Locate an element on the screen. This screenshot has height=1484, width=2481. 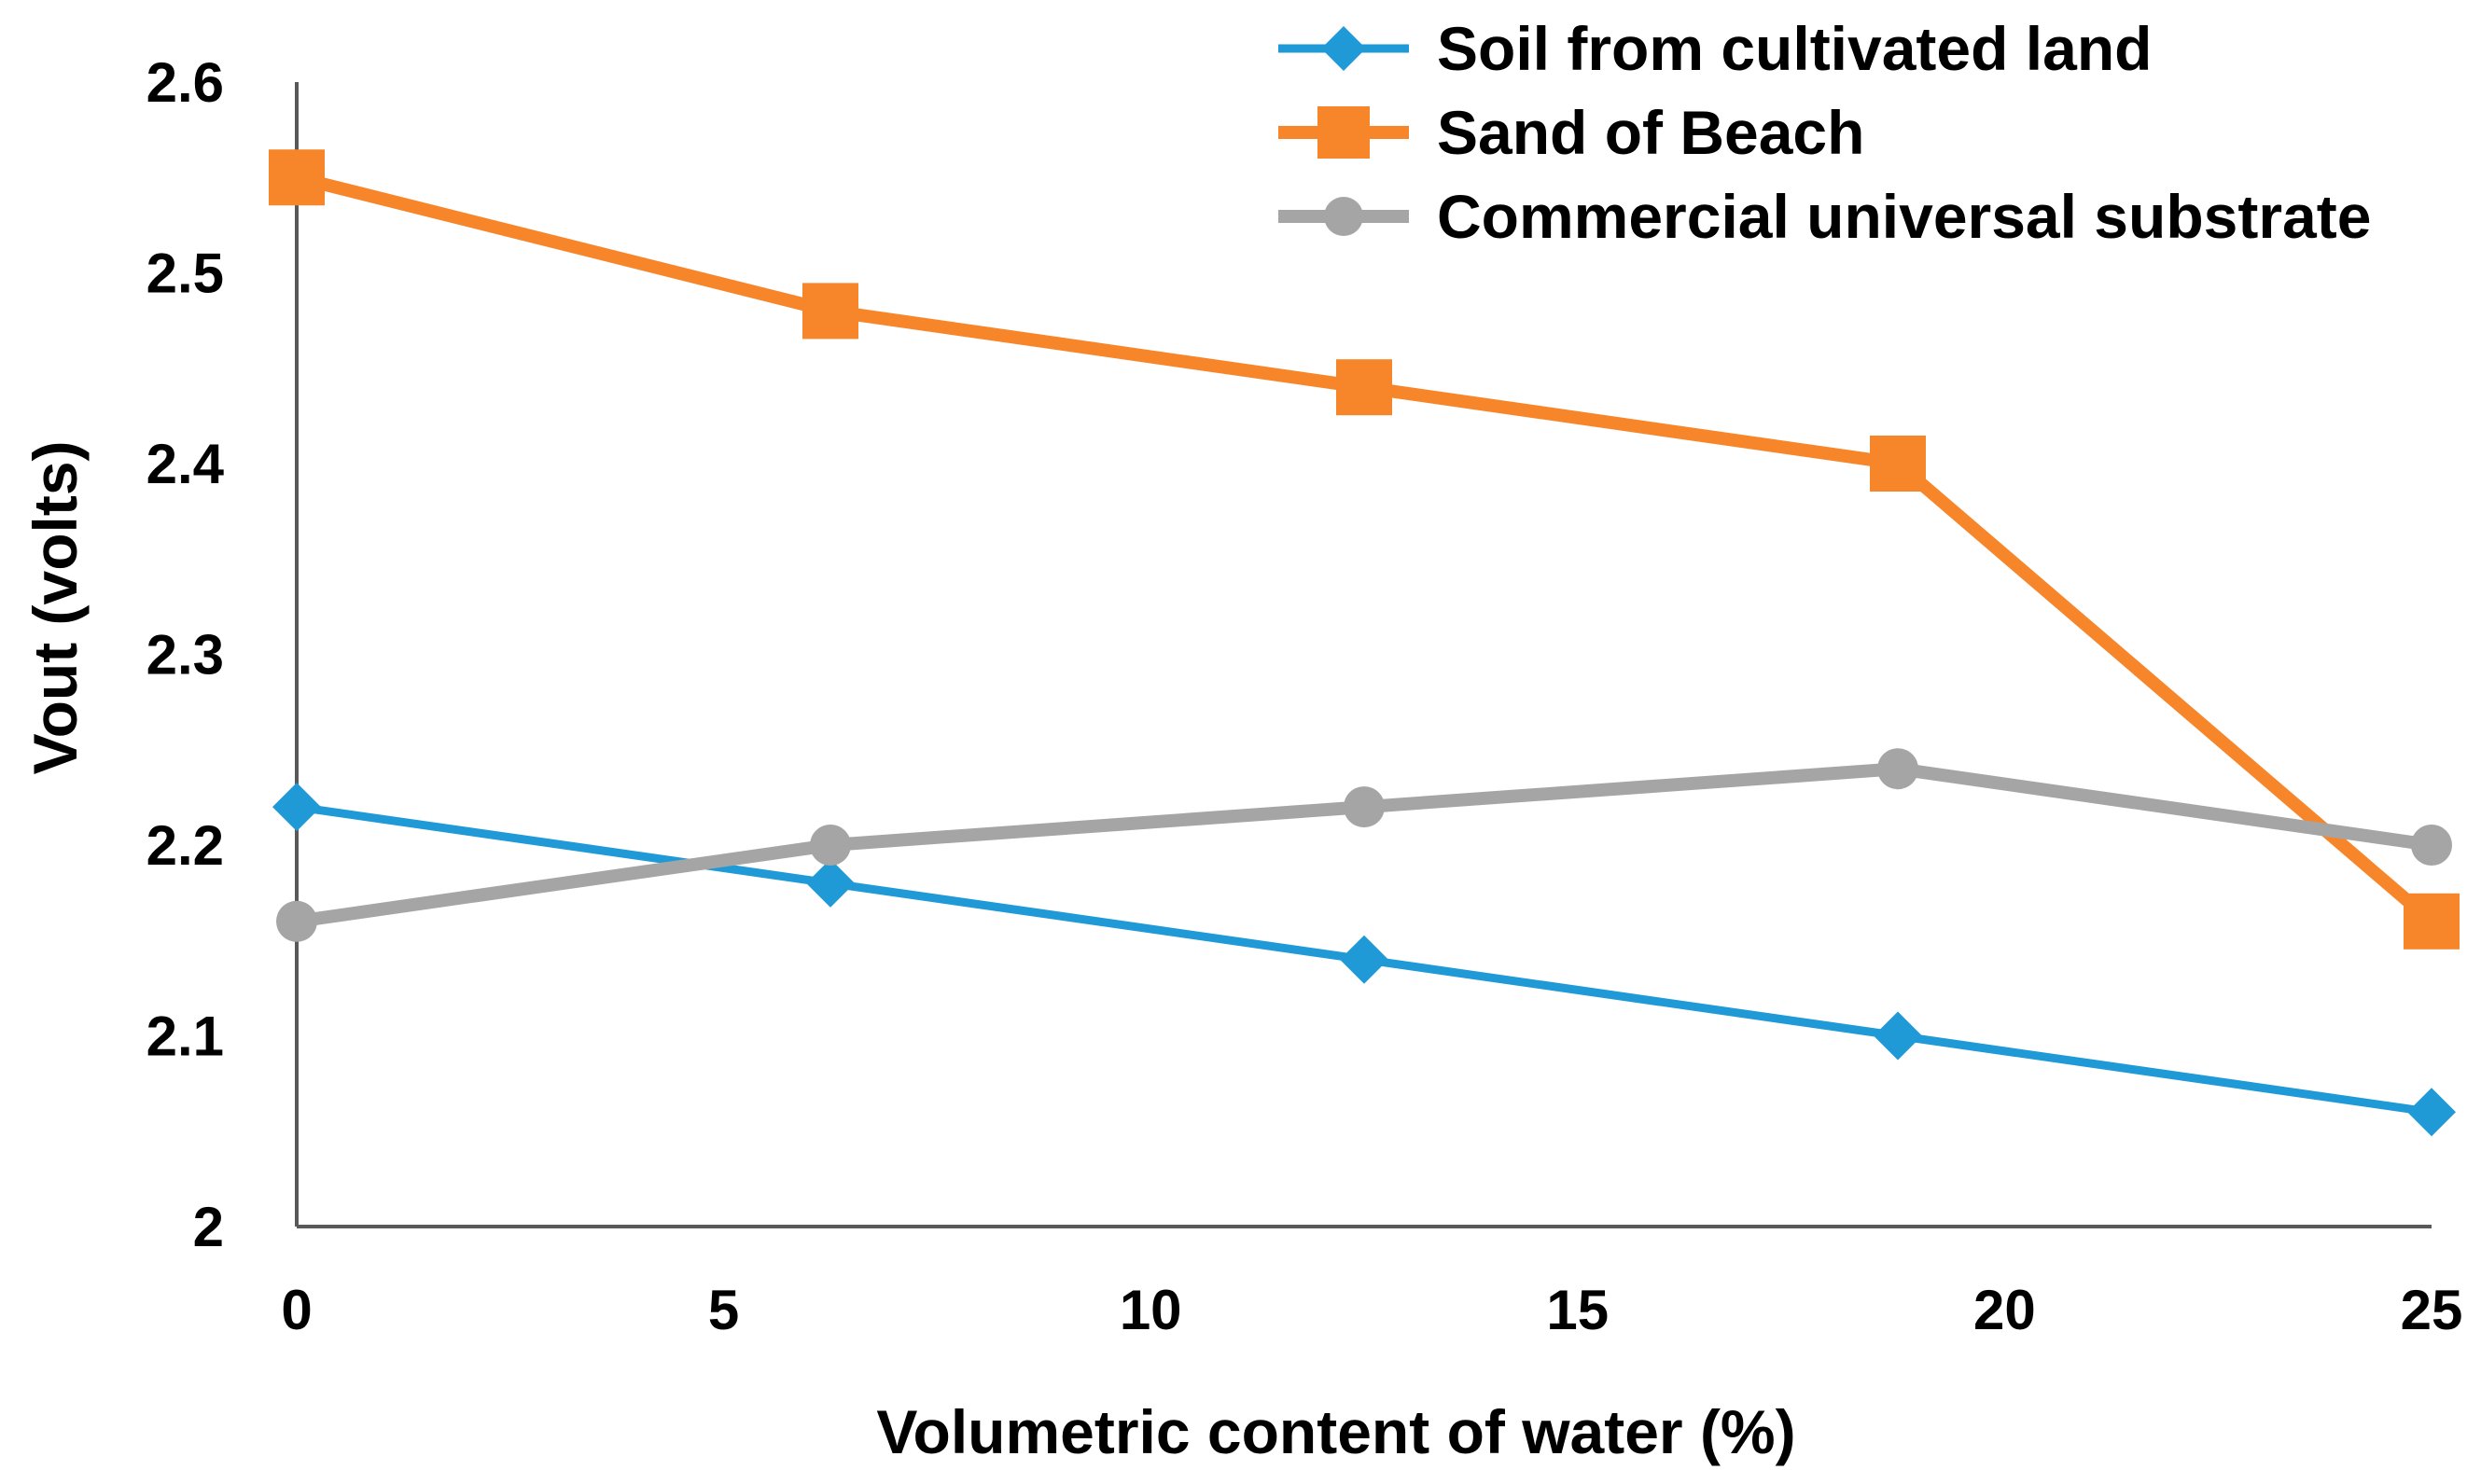
y-tick-label: 2.3 is located at coordinates (185, 655).